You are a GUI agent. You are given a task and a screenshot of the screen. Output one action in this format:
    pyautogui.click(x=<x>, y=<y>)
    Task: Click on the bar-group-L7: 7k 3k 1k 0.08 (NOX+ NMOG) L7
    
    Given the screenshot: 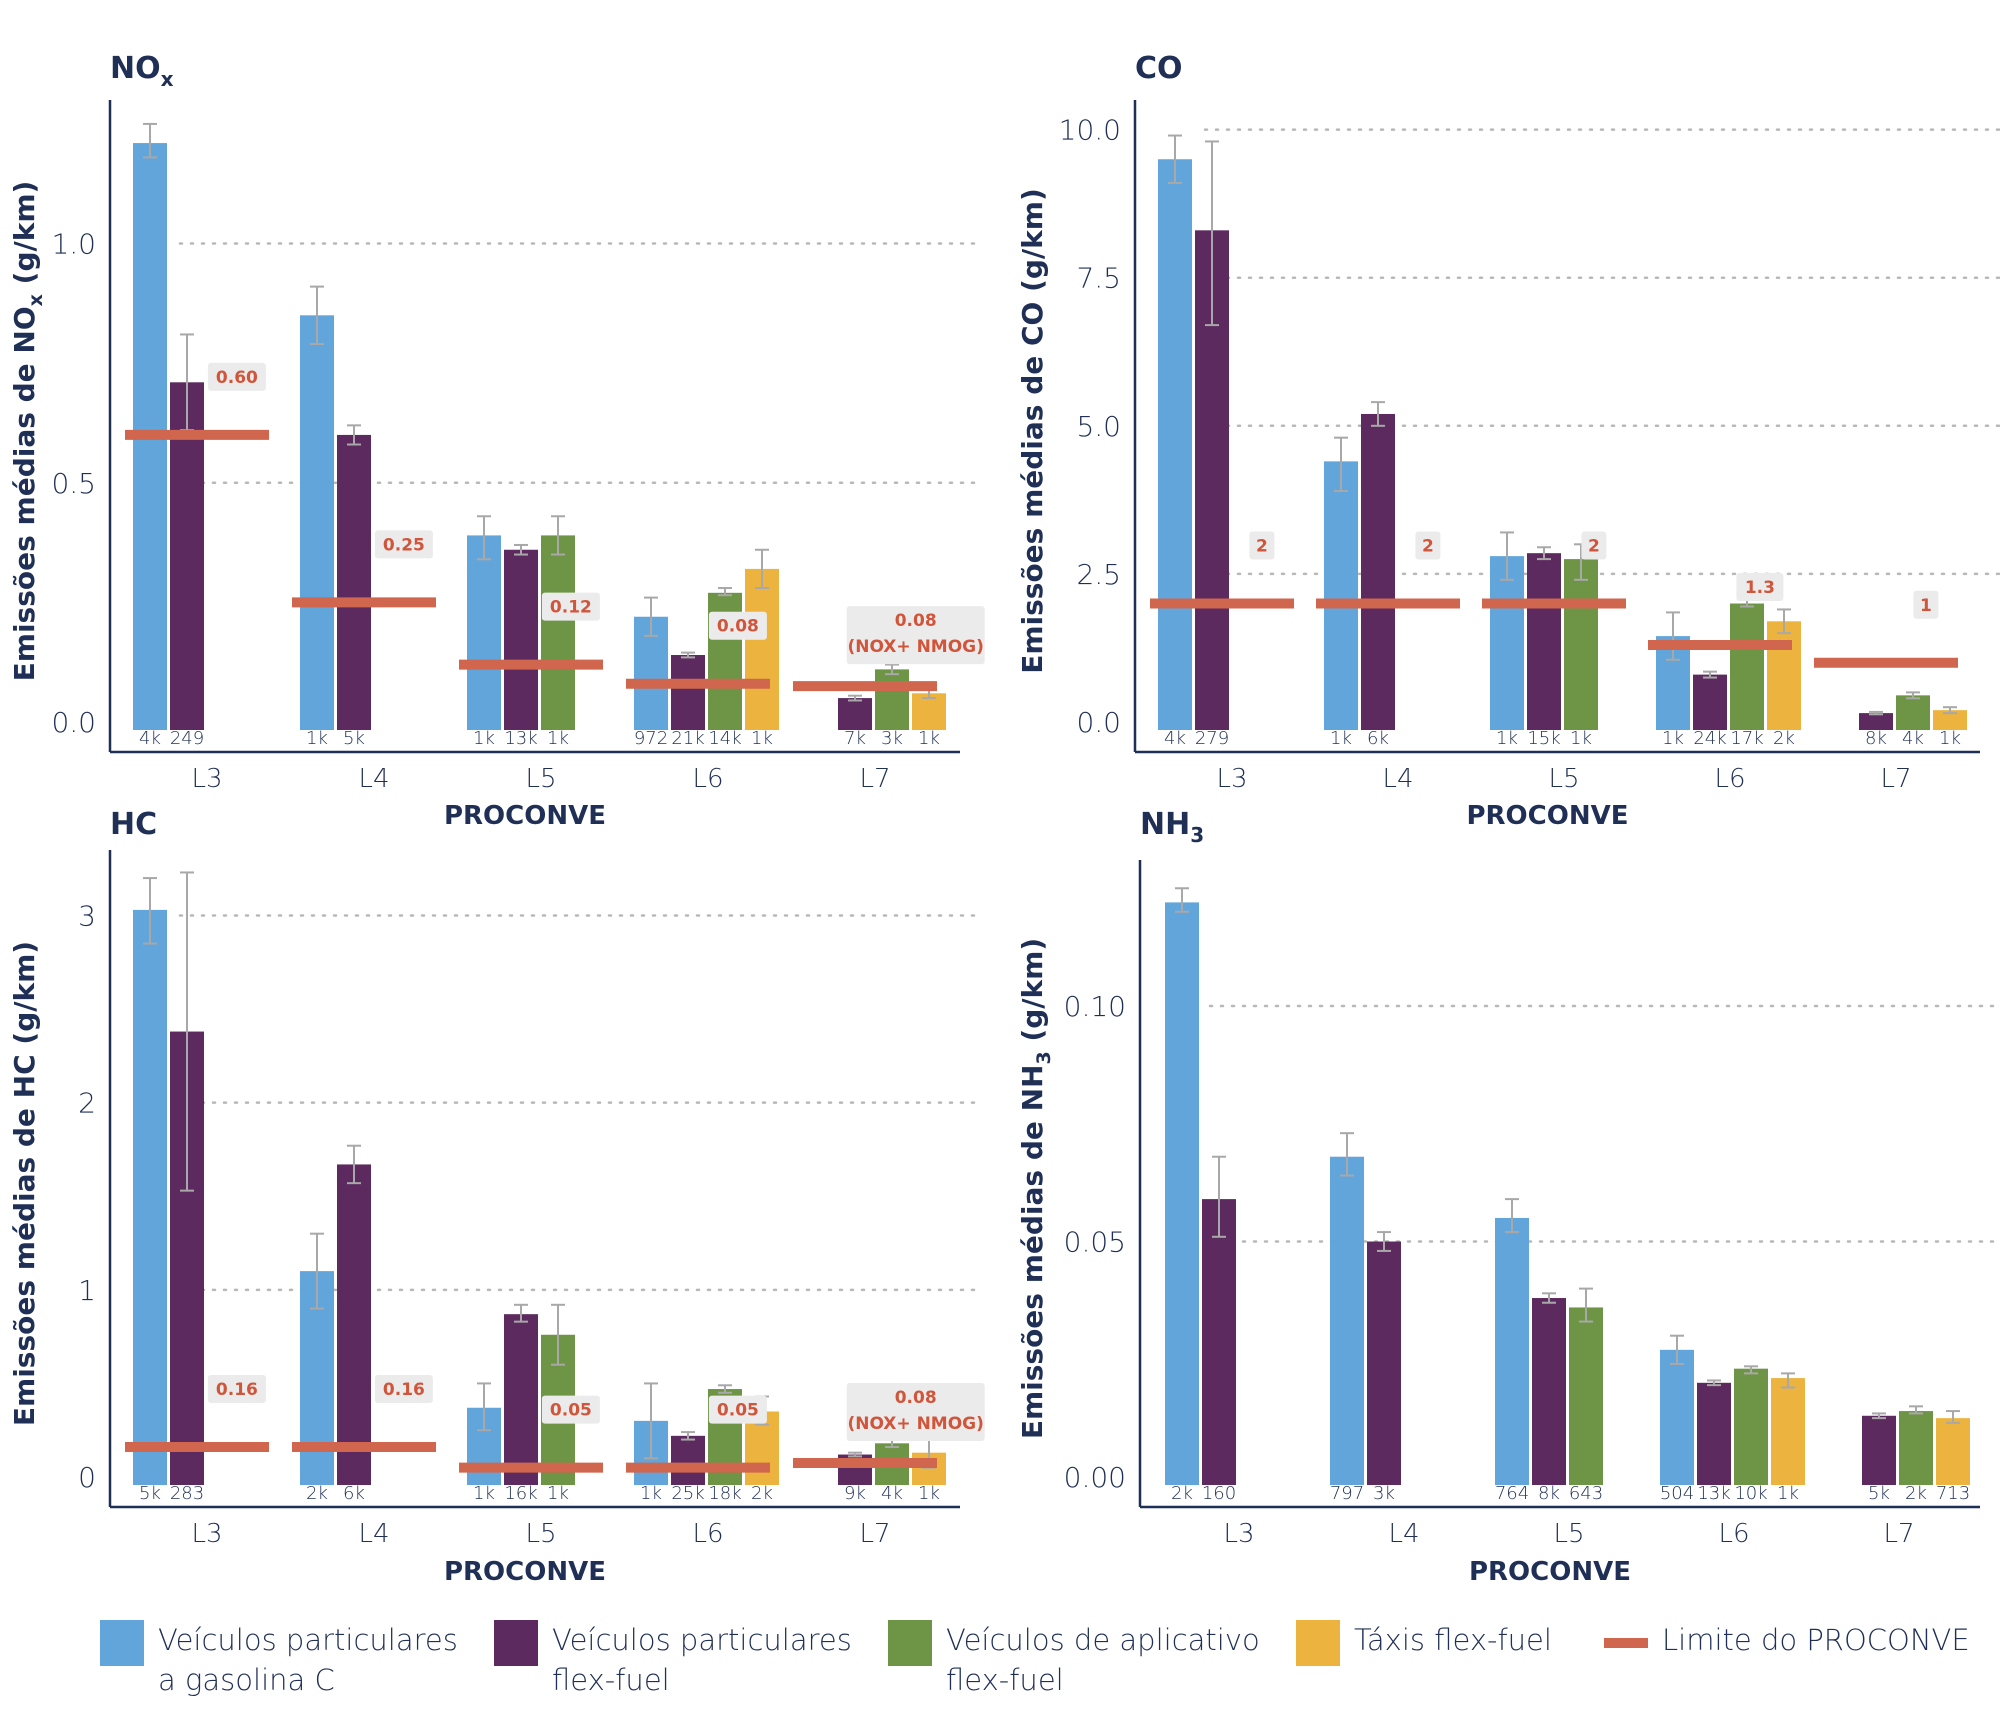 What is the action you would take?
    pyautogui.click(x=889, y=700)
    